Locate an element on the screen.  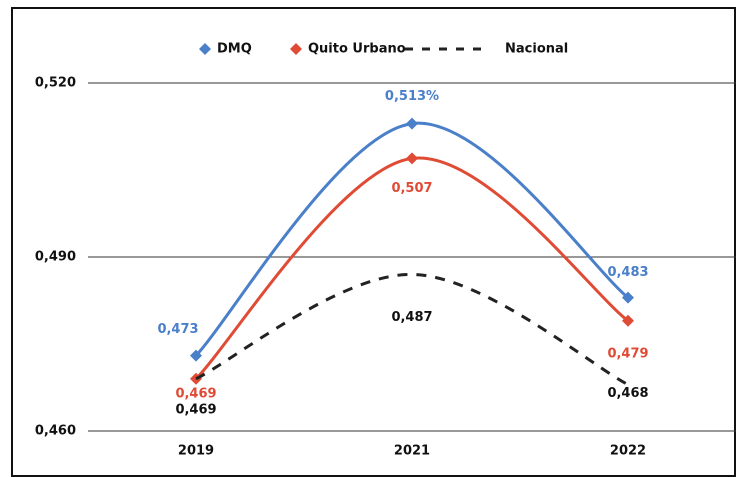
data-label: 0,483 is located at coordinates (627, 272).